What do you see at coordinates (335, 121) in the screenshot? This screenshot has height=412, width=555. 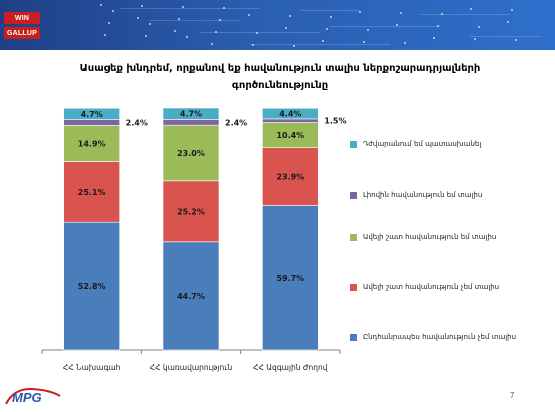 I see `data-label: 1.5%` at bounding box center [335, 121].